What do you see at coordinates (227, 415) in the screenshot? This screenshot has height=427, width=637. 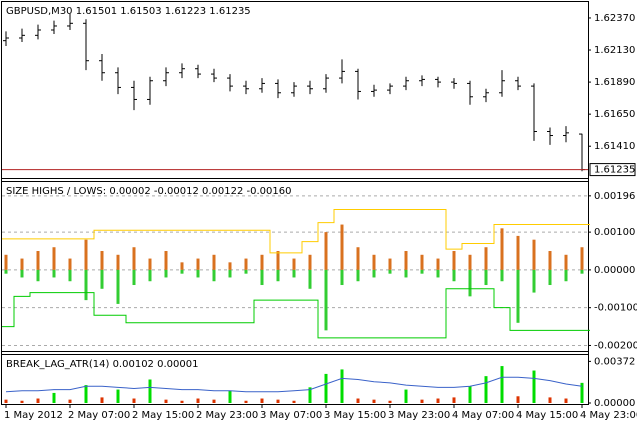 I see `x-tick-label: 2 May 23:00` at bounding box center [227, 415].